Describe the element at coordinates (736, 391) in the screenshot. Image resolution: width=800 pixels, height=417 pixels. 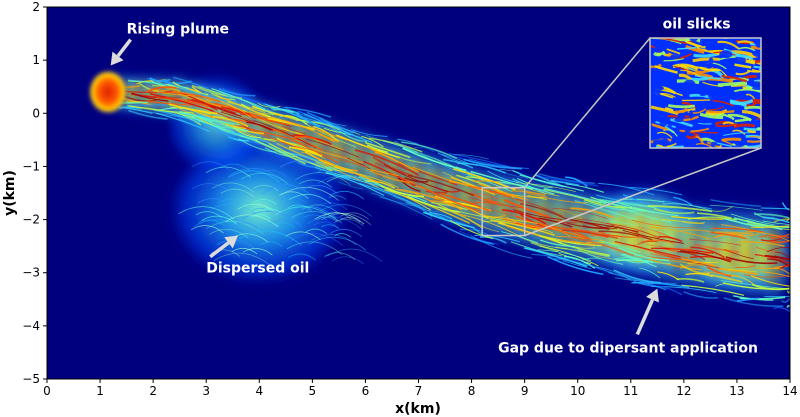
I see `x-tick-label: 13` at that location.